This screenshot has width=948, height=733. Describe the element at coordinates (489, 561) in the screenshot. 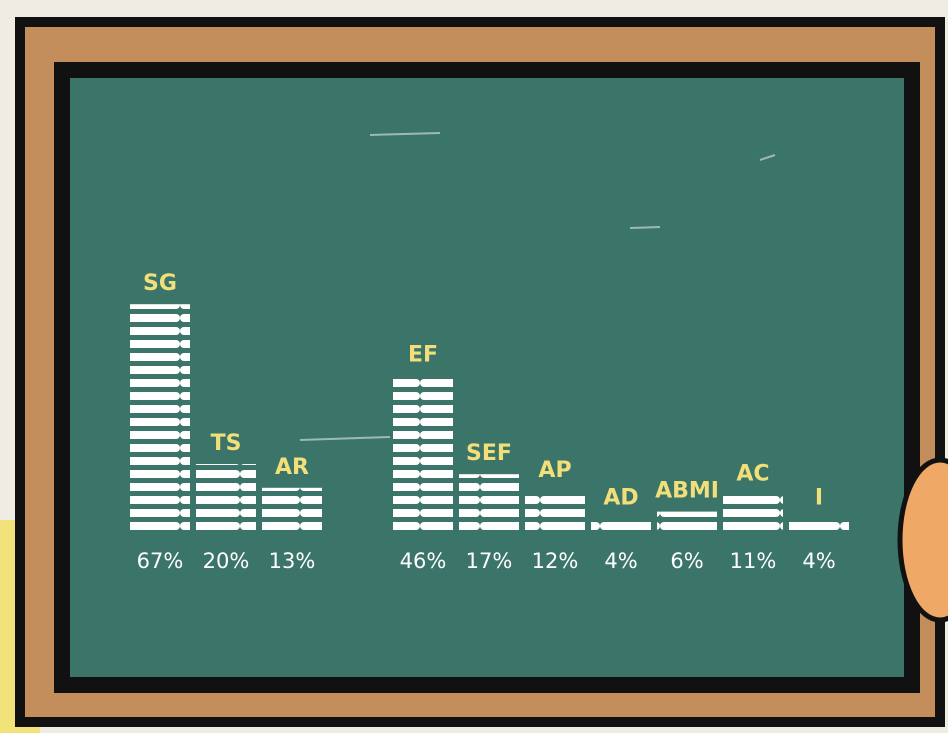

I see `value-label: 17%` at that location.